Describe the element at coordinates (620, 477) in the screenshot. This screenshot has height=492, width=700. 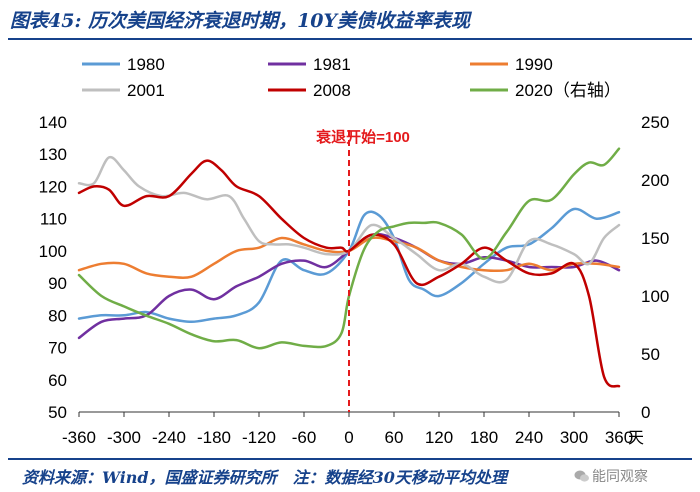
I see `watermark: 能同观察` at that location.